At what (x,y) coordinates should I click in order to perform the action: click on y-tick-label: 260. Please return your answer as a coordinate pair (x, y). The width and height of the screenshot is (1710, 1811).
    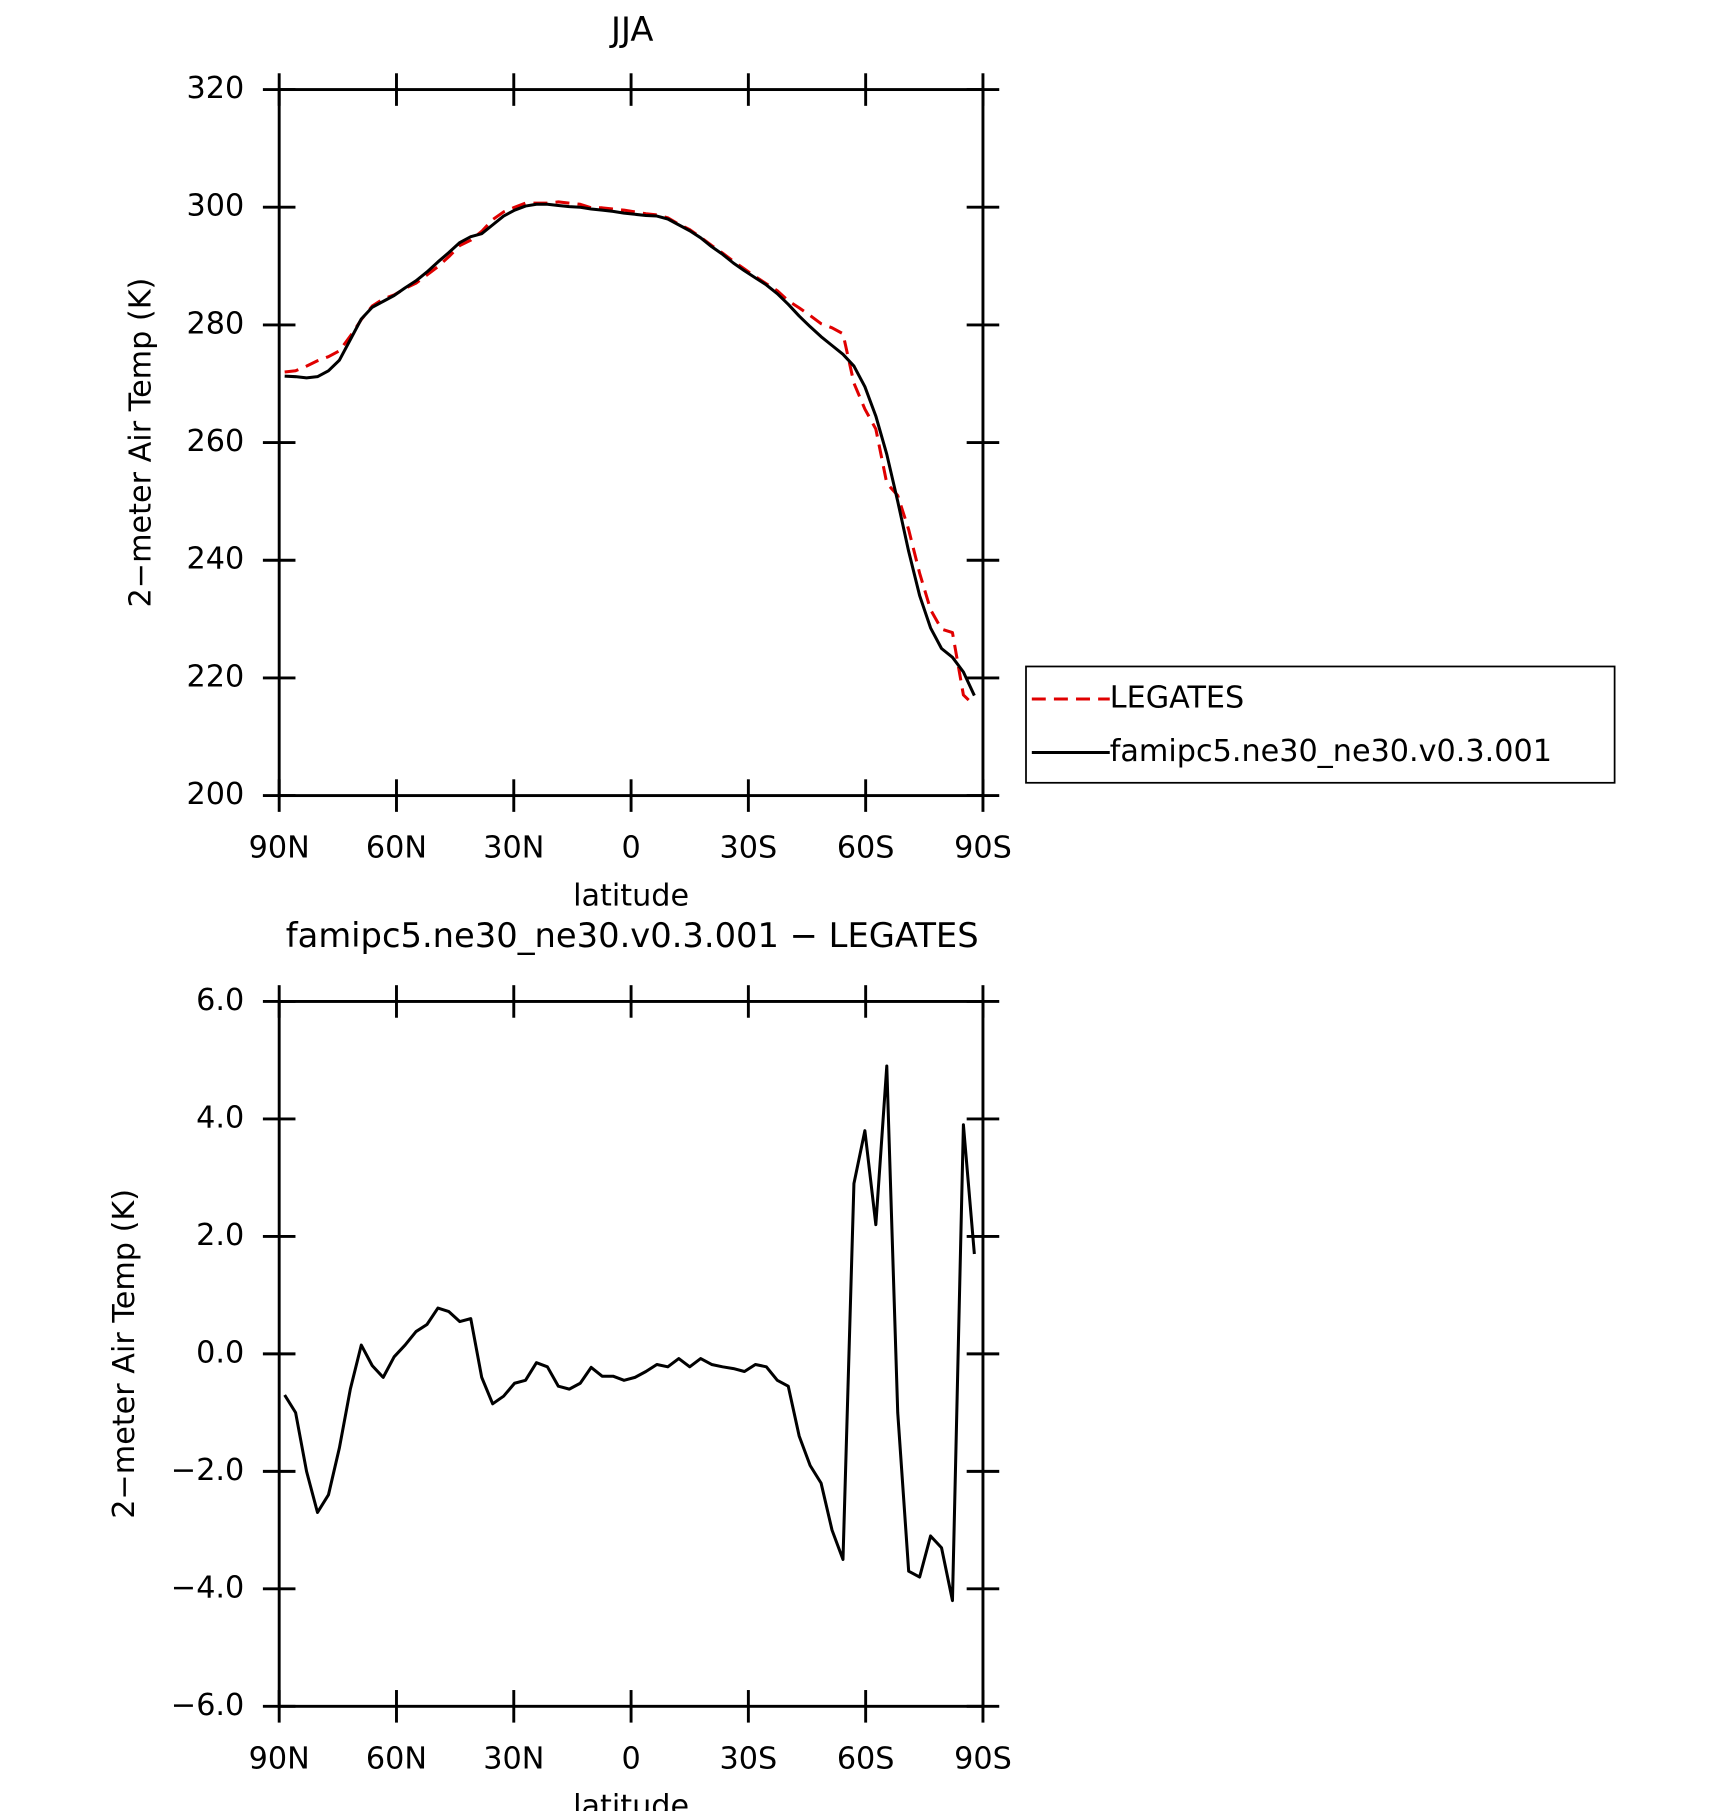
    Looking at the image, I should click on (216, 441).